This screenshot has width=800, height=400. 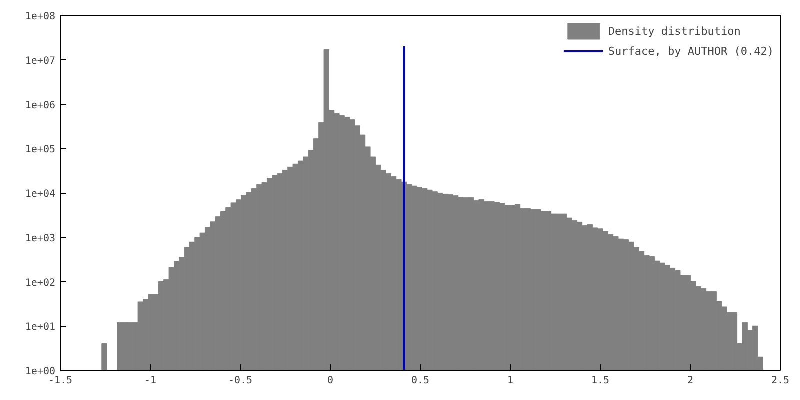 I want to click on y-tick-label: 1e+06, so click(x=40, y=106).